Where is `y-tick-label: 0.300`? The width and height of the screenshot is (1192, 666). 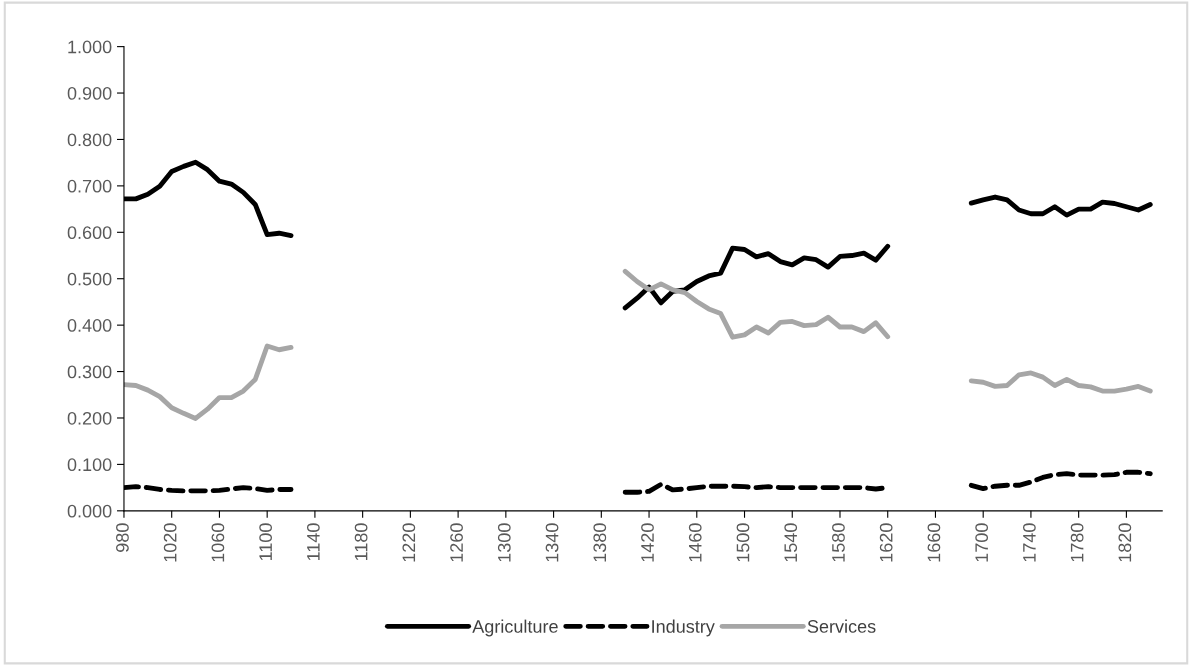 y-tick-label: 0.300 is located at coordinates (89, 372).